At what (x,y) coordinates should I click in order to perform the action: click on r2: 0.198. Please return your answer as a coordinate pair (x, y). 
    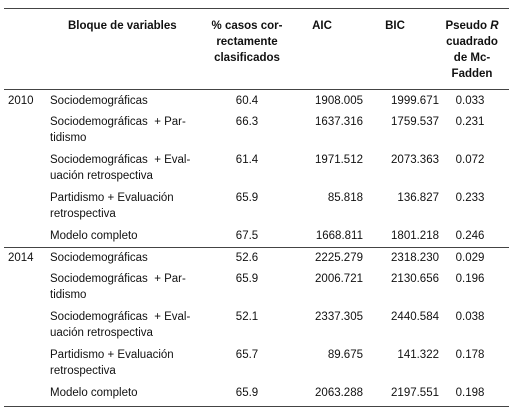
    Looking at the image, I should click on (470, 393).